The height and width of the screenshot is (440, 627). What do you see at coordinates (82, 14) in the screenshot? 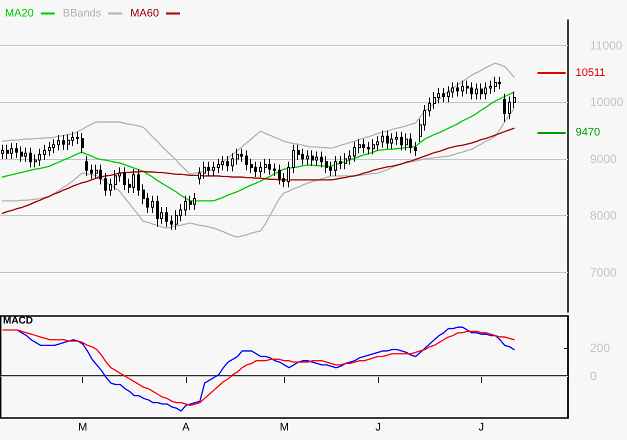
I see `legend-label: BBands` at bounding box center [82, 14].